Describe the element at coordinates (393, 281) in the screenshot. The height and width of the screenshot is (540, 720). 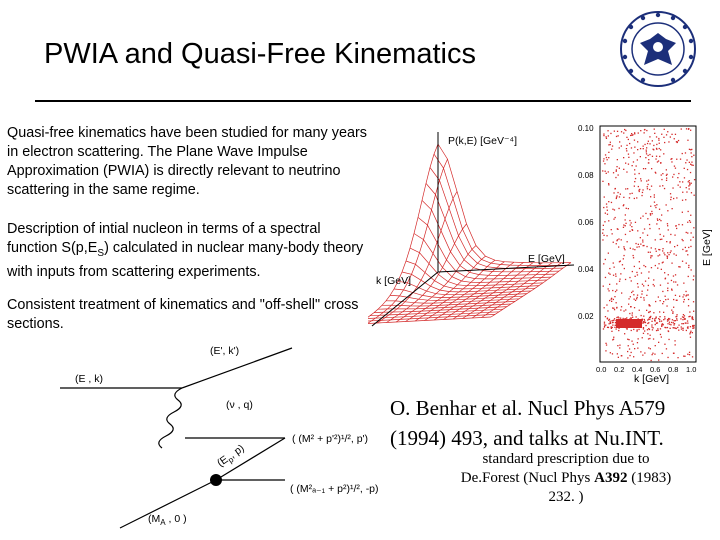
I see `k-axis-label: k [GeV]` at that location.